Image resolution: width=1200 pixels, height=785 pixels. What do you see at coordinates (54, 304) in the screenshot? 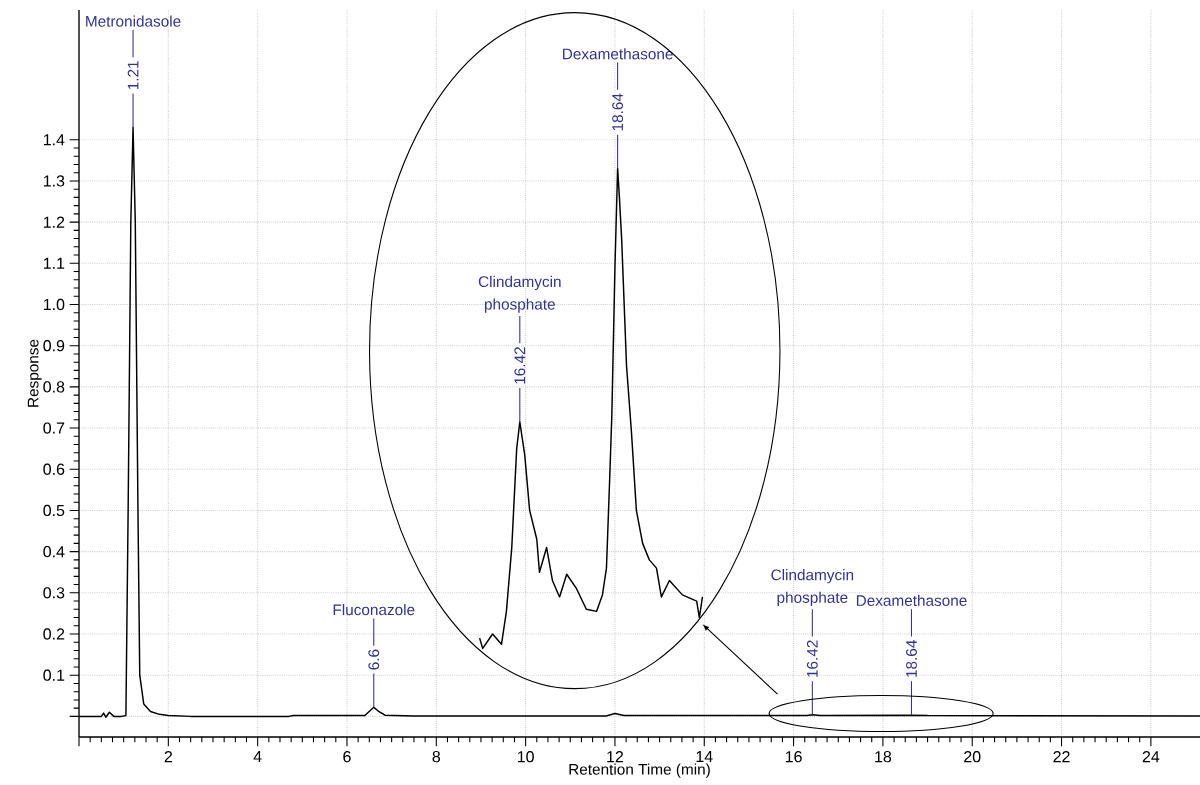
I see `y-tick-label: 1.0` at bounding box center [54, 304].